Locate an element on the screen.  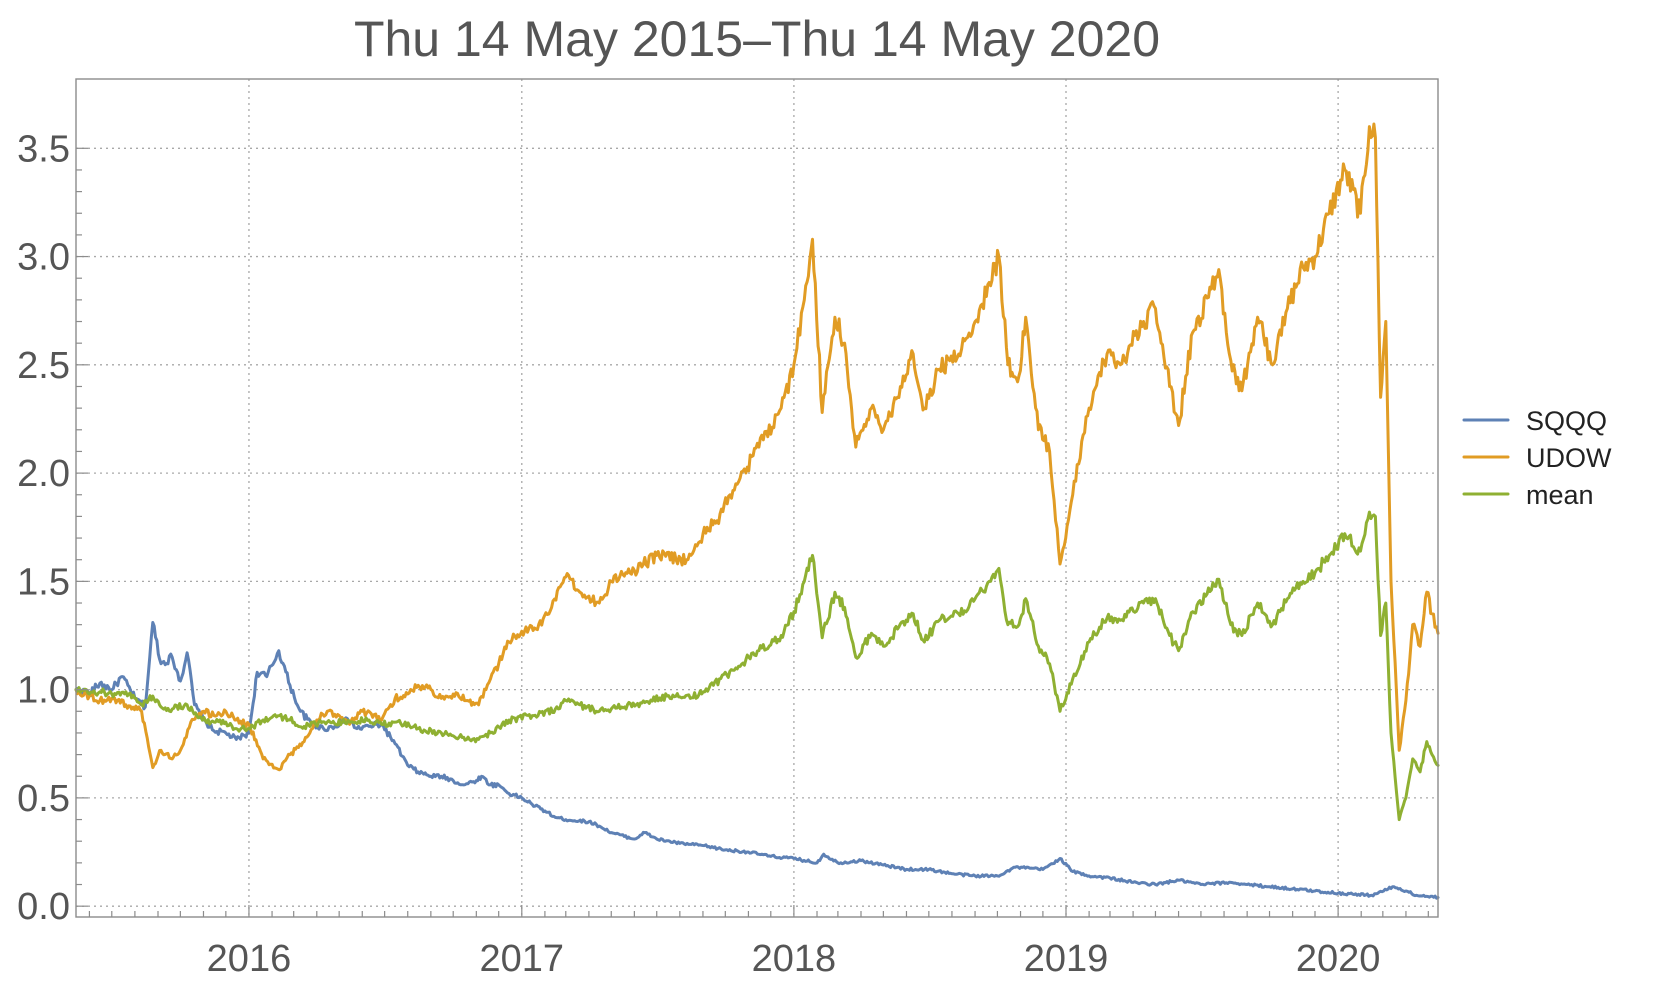
chart-title: Thu 14 May 2015–Thu 14 May 2020 is located at coordinates (757, 39).